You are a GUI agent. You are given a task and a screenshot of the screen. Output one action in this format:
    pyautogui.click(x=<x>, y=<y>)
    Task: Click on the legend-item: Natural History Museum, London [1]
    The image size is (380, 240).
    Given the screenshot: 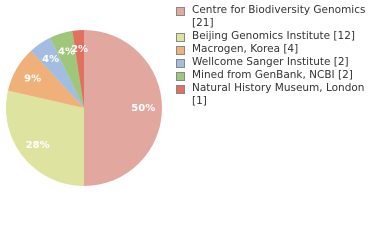 What is the action you would take?
    pyautogui.click(x=272, y=95)
    